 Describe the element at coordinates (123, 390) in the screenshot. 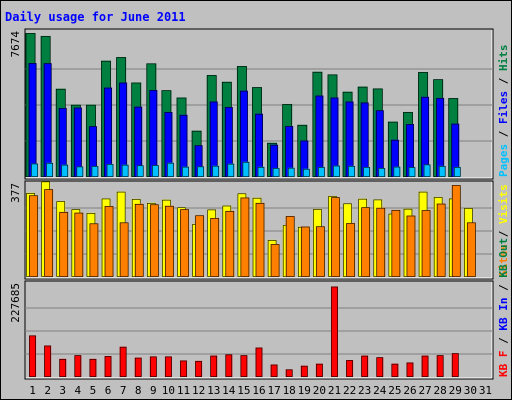

I see `x-tick-label: 7` at that location.